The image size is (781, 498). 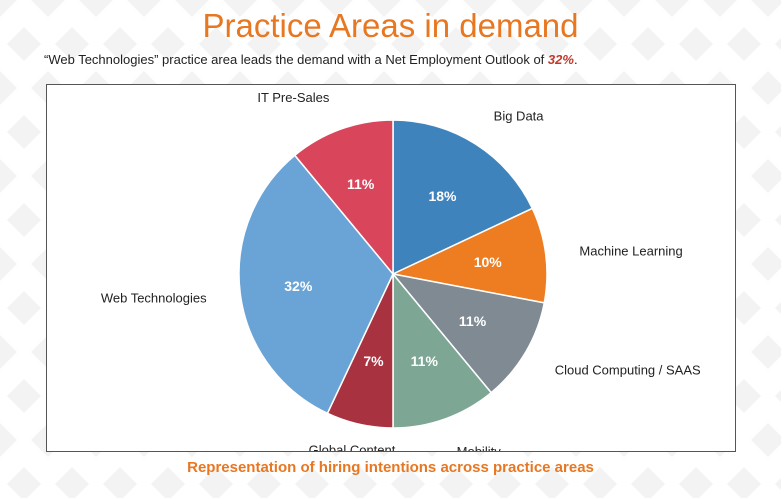 I want to click on slice-name-label-cloud-computing-saas: Cloud Computing / SAAS, so click(x=628, y=370).